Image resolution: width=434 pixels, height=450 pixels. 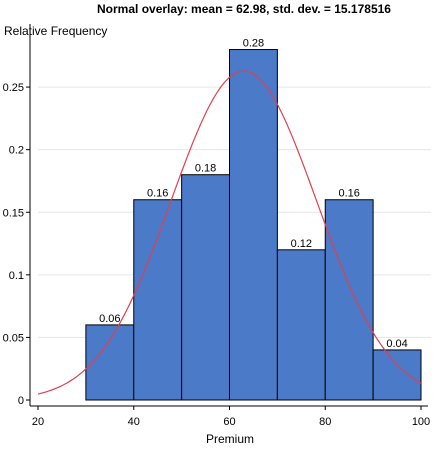 I want to click on x-axis-label: Premium, so click(x=230, y=439).